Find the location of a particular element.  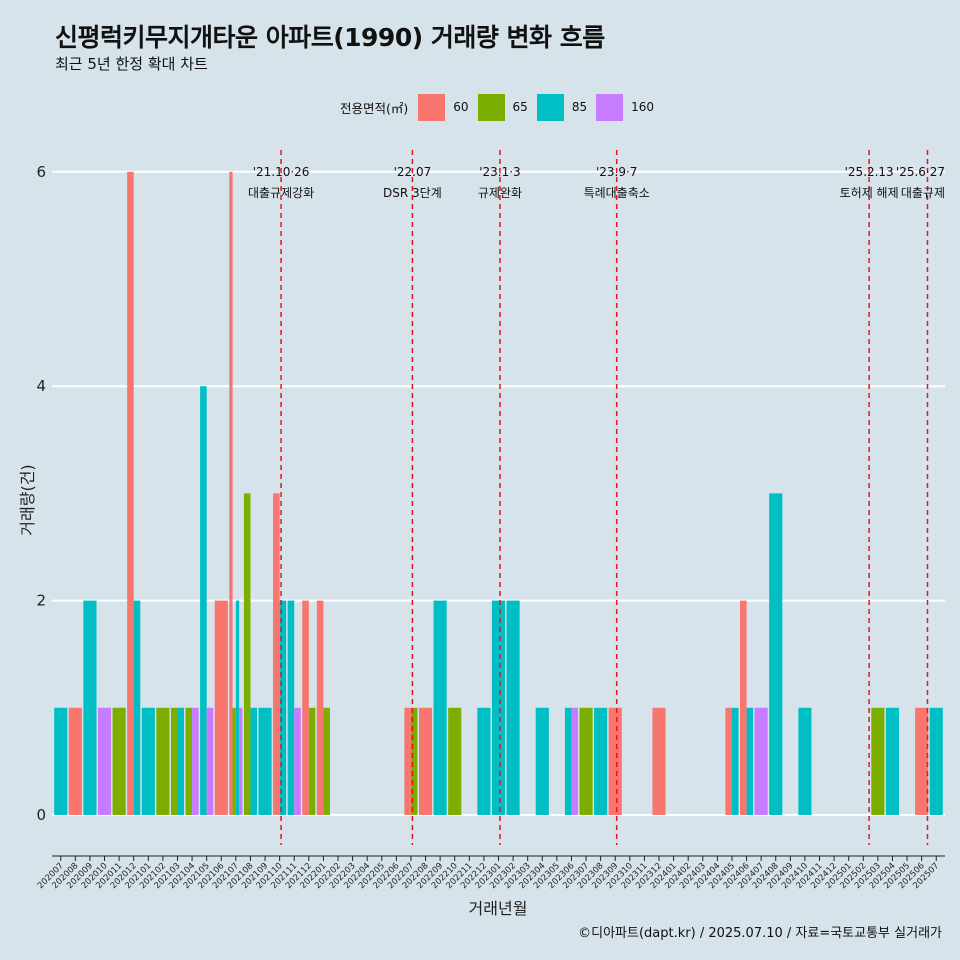

event-date: '22.07 is located at coordinates (413, 172).